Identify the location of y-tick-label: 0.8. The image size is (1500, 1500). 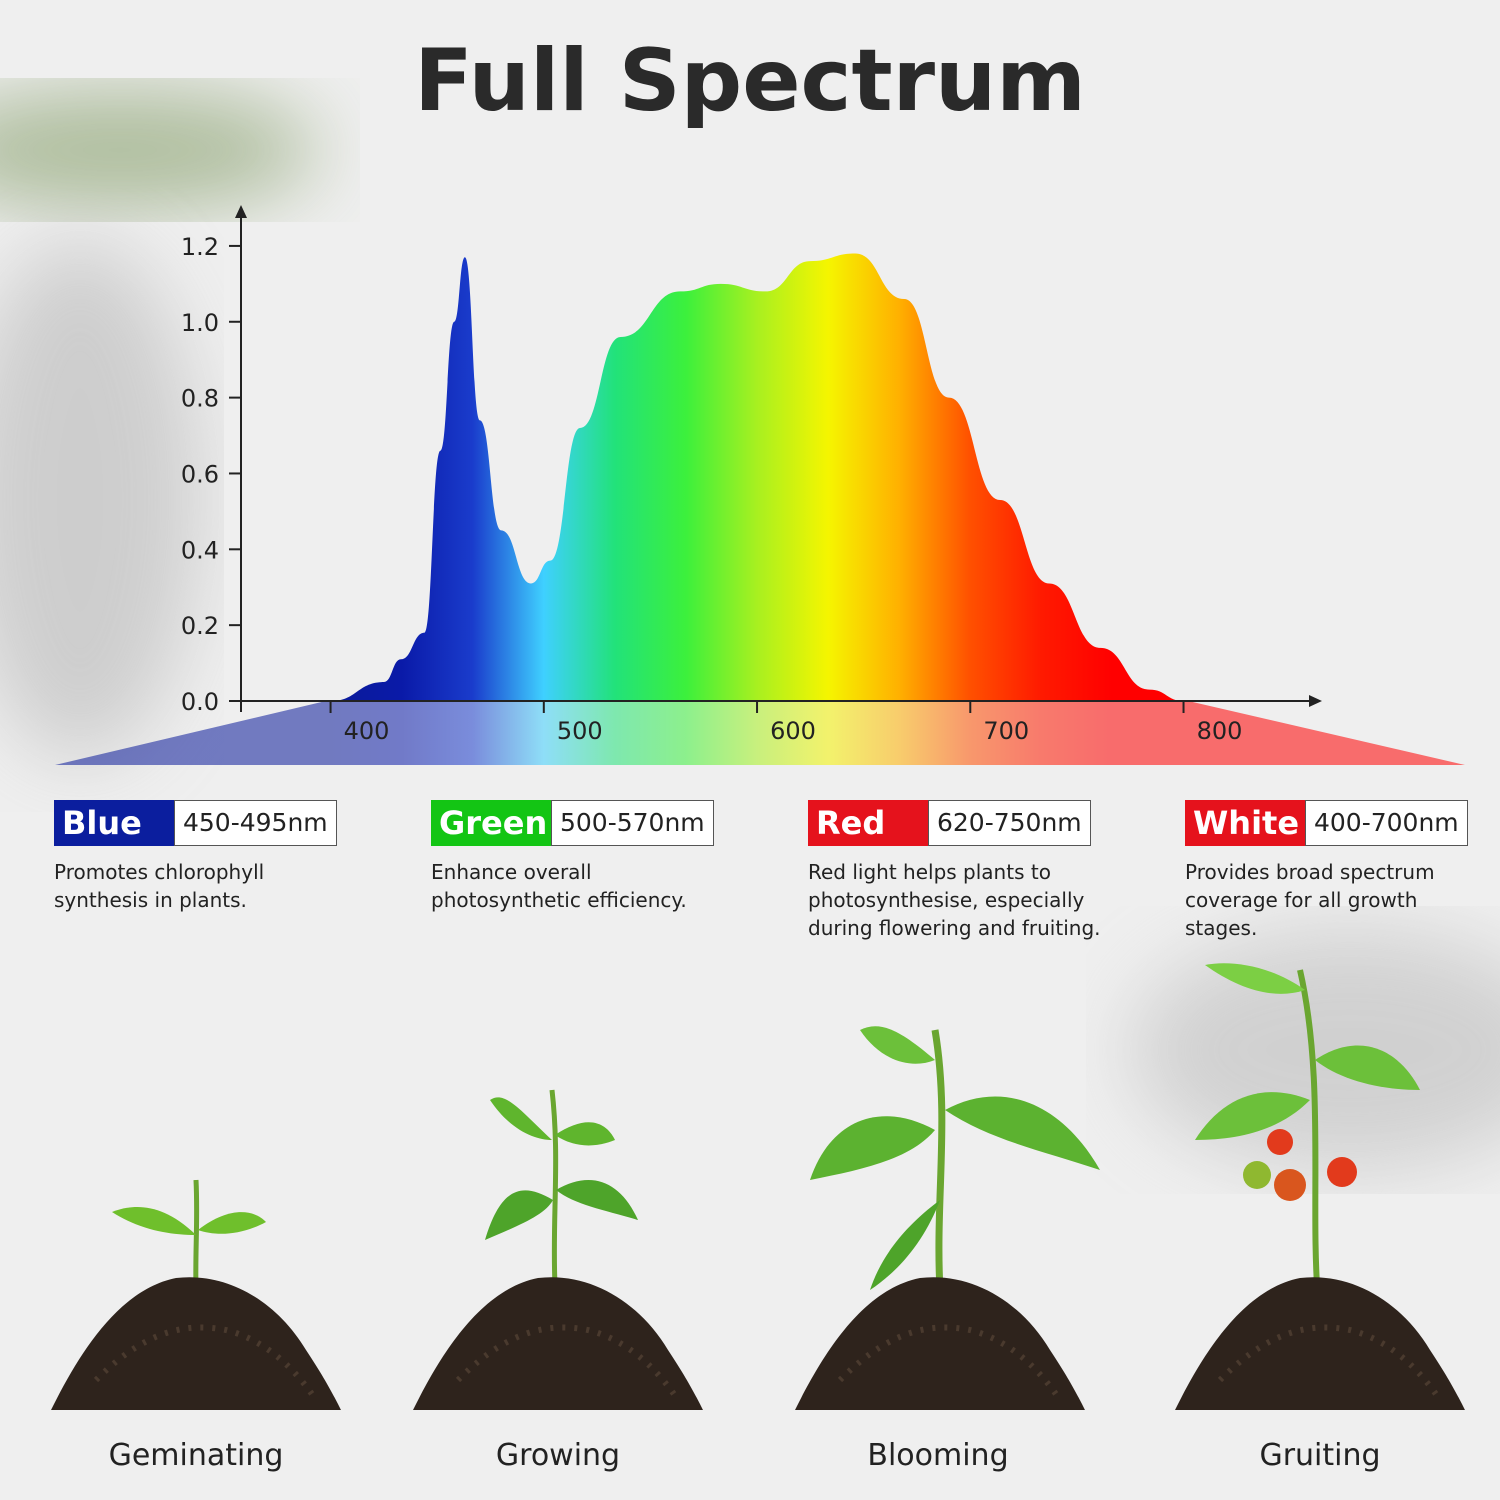
(200, 399).